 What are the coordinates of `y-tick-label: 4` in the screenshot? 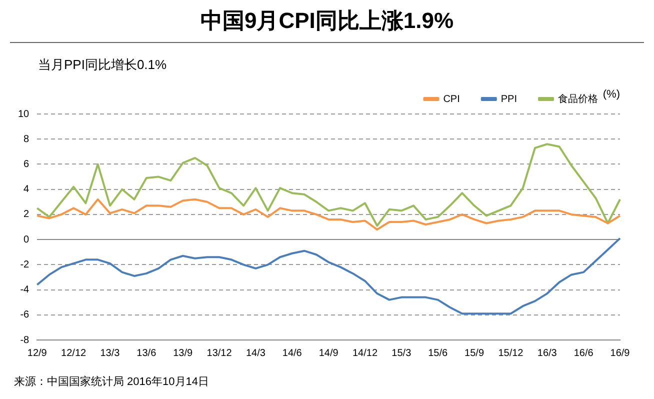 It's located at (27, 190).